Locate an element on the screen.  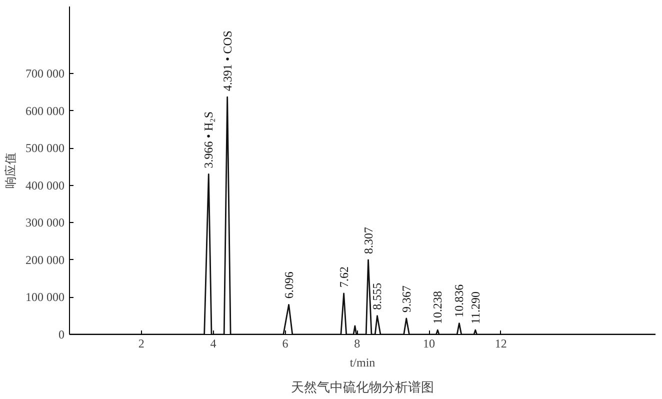
text: 天然气中硫化物分析谱图 is located at coordinates (362, 387).